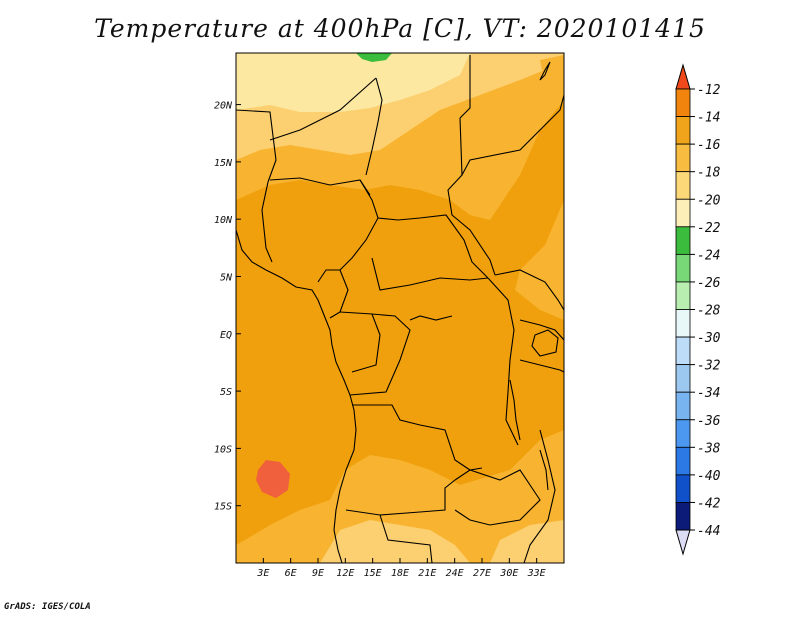 The image size is (800, 618). What do you see at coordinates (323, 109) in the screenshot?
I see `border-niger` at bounding box center [323, 109].